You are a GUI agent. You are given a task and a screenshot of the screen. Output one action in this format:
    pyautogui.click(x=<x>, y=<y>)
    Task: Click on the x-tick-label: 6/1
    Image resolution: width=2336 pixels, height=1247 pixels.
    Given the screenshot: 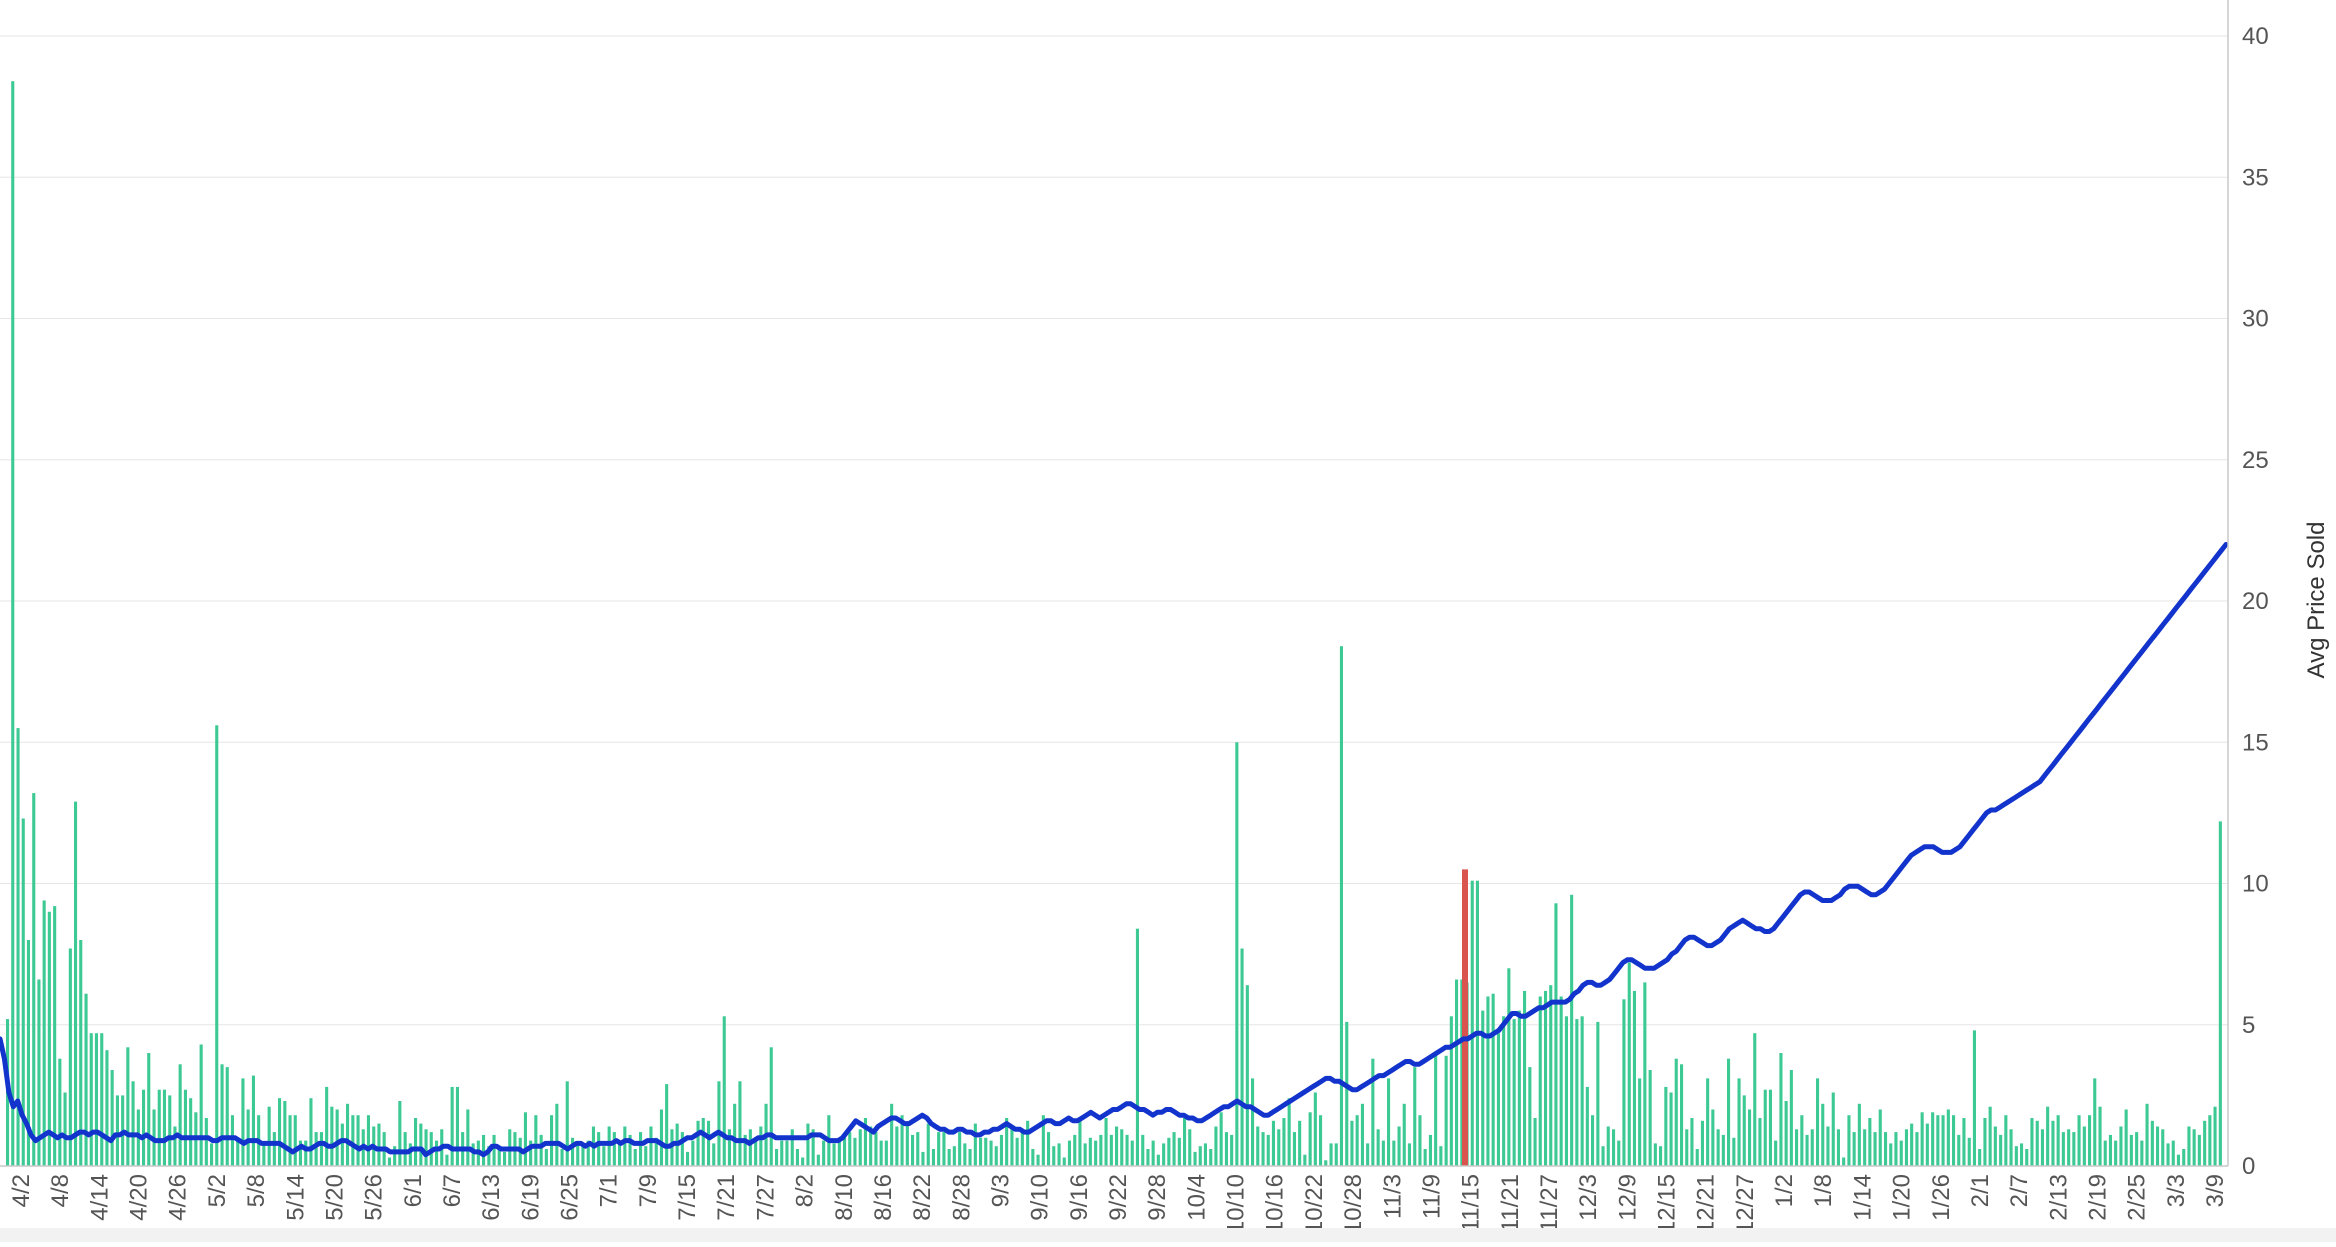 What is the action you would take?
    pyautogui.click(x=413, y=1190)
    